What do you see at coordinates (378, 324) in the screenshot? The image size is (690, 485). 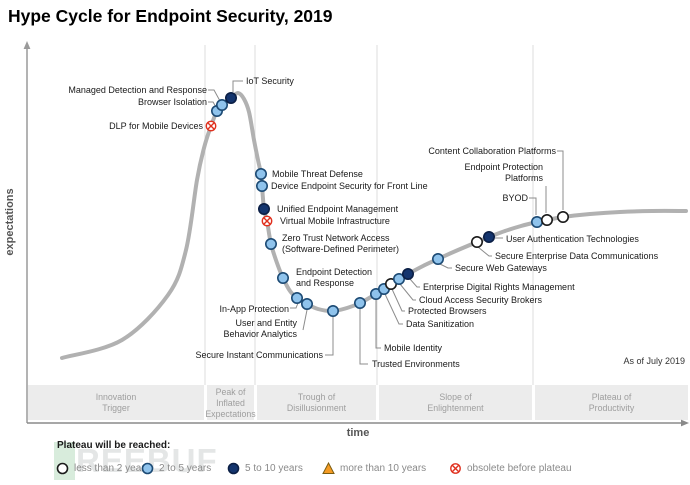 I see `leader-mobile-identity` at bounding box center [378, 324].